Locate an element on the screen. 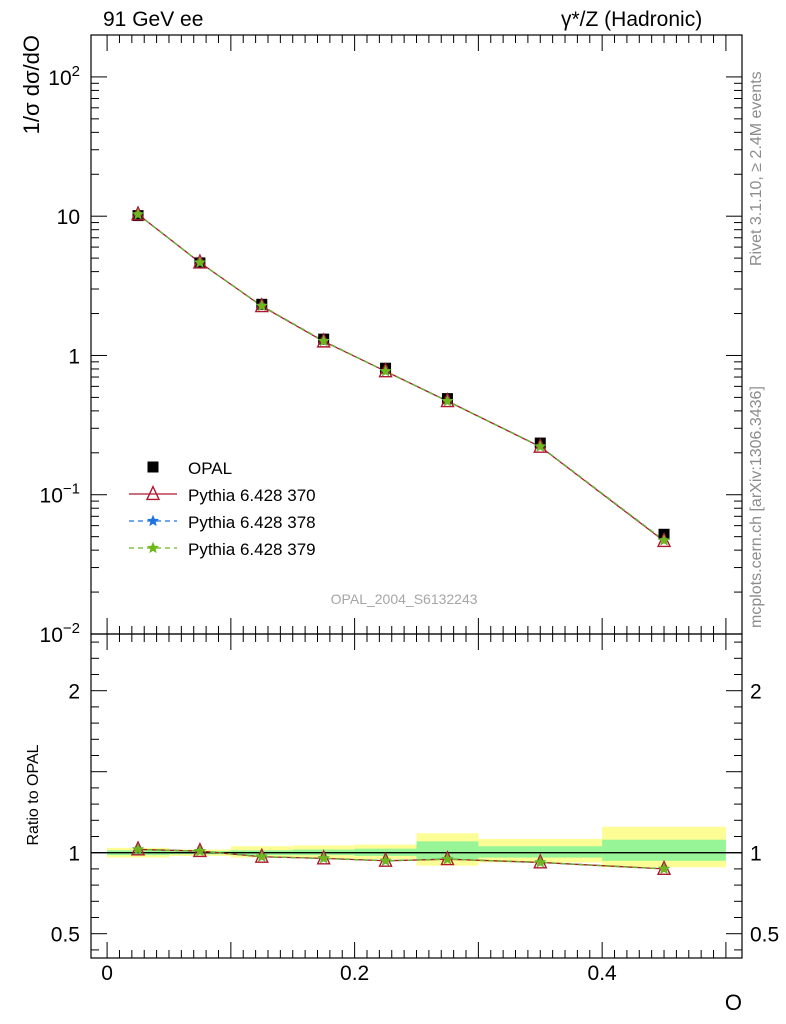  ratio-y-tick-label: 1 is located at coordinates (74, 854).